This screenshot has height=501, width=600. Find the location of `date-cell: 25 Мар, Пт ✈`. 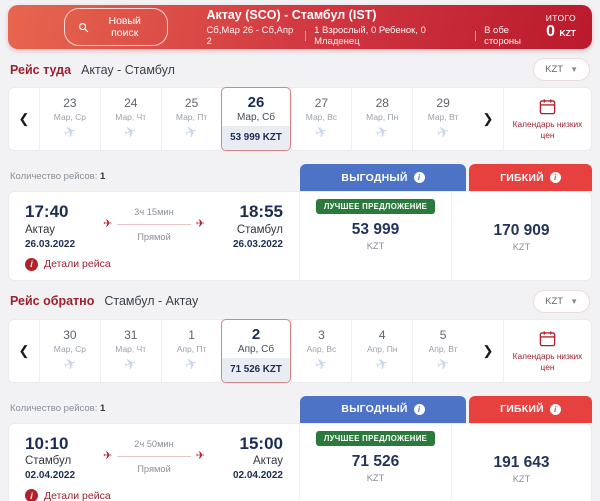

date-cell: 25 Мар, Пт ✈ is located at coordinates (191, 119).